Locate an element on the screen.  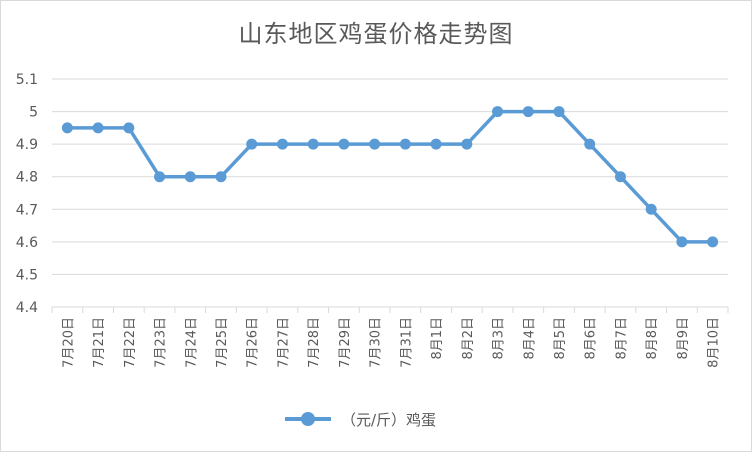
x-tick-label: 7月26日 is located at coordinates (253, 342).